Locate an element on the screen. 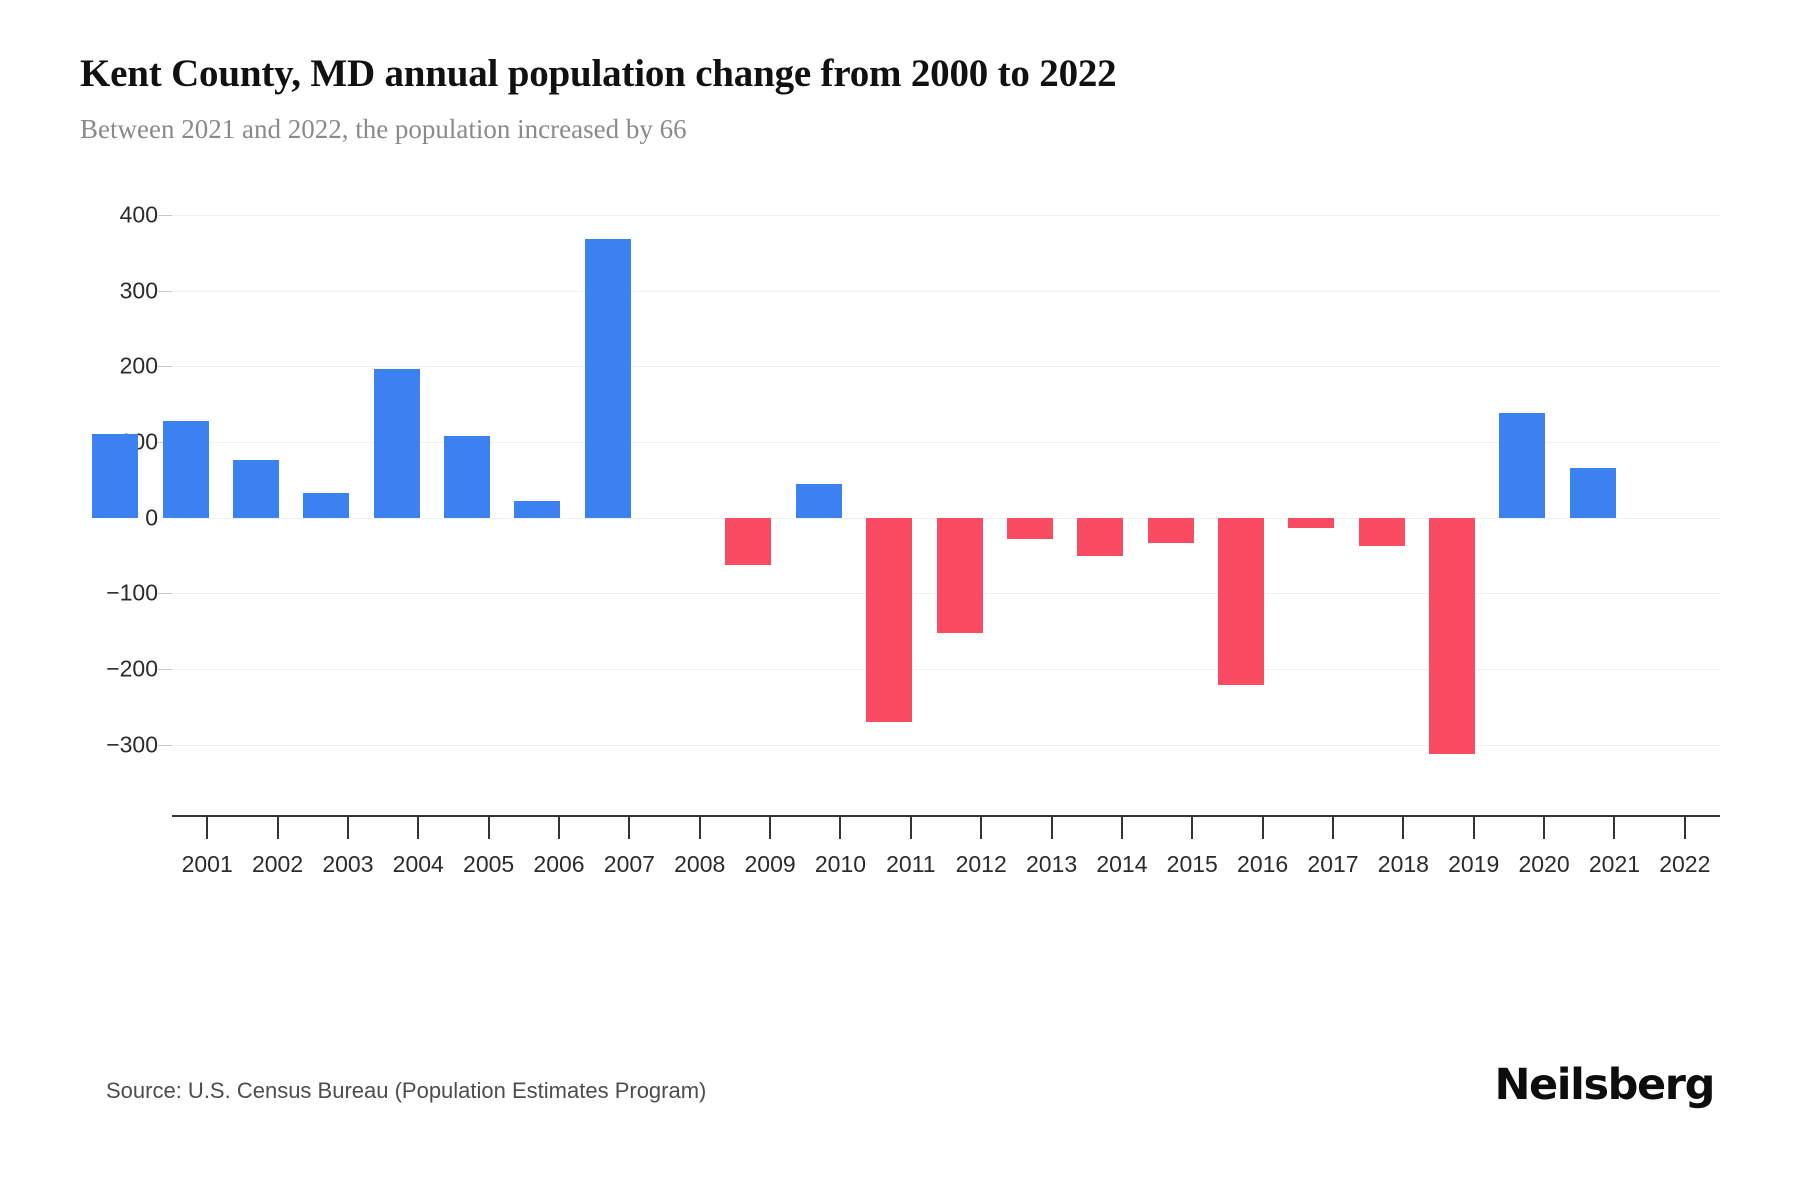  y-axis-labels: 400 300 200 100 0 −100 −200 −300 is located at coordinates (126, 488).